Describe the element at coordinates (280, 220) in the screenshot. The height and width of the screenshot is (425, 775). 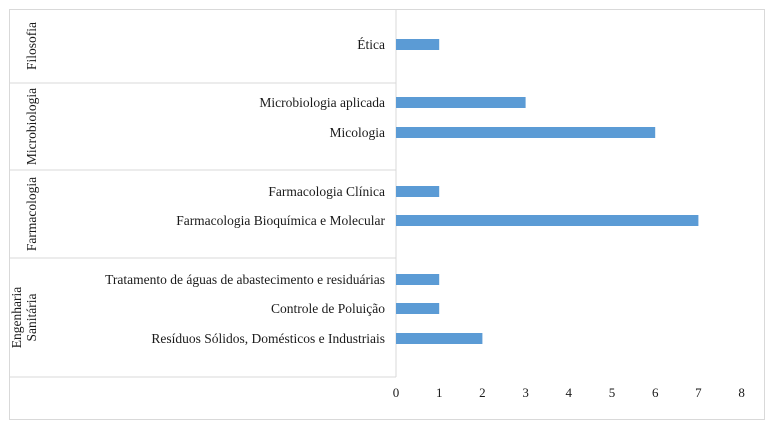
I see `category-label: Farmacologia Bioquímica e Molecular` at that location.